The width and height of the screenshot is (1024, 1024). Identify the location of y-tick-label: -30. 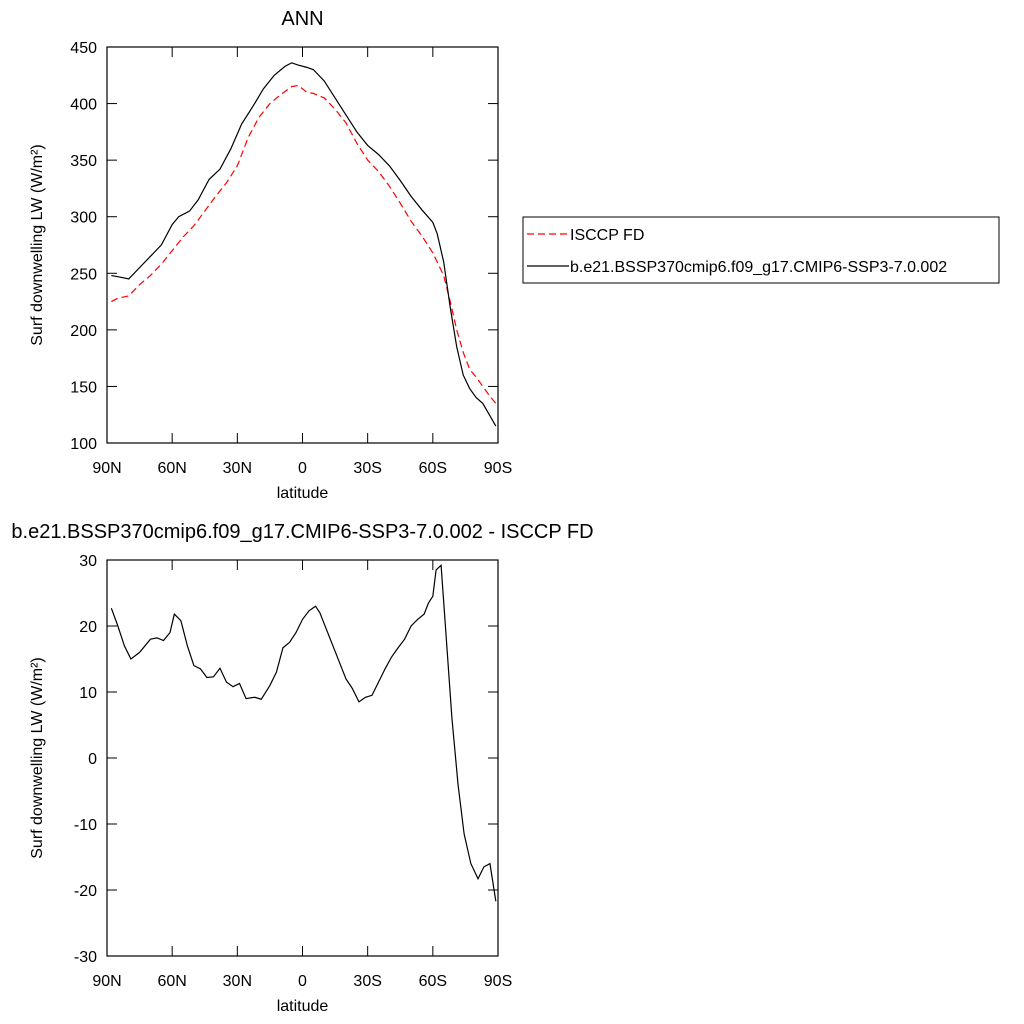
(85, 957).